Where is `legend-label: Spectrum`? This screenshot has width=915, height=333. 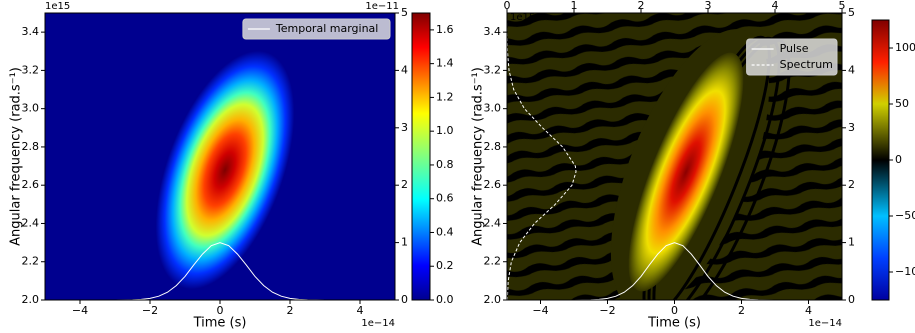
legend-label: Spectrum is located at coordinates (806, 64).